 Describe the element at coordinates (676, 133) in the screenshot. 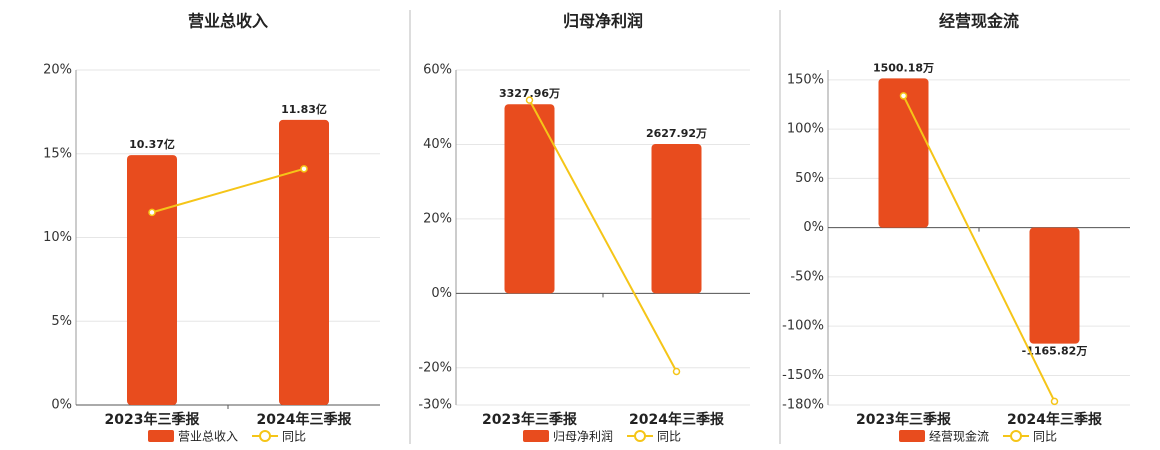

I see `value-label: 2627.92万` at that location.